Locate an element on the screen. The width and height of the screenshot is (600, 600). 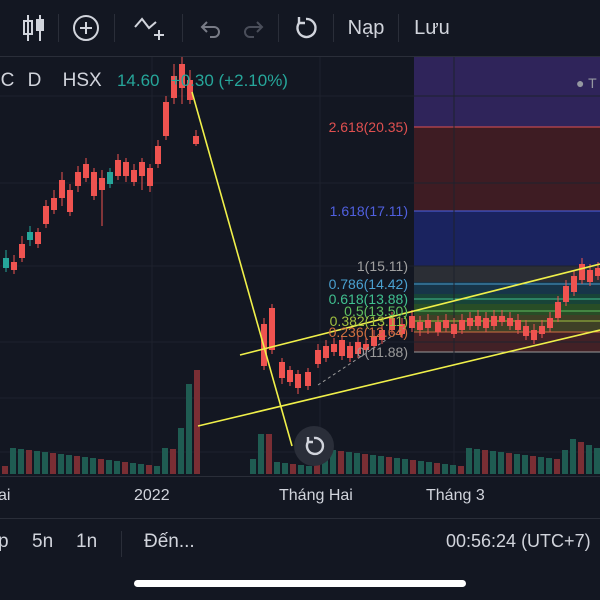
interval-button: 5n is located at coordinates (43, 541).